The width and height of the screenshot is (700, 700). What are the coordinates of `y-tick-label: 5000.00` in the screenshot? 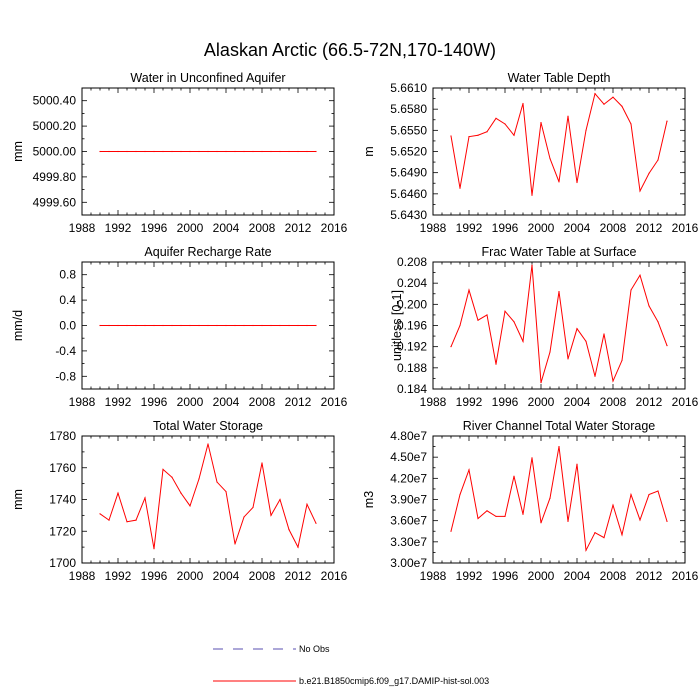 It's located at (55, 152).